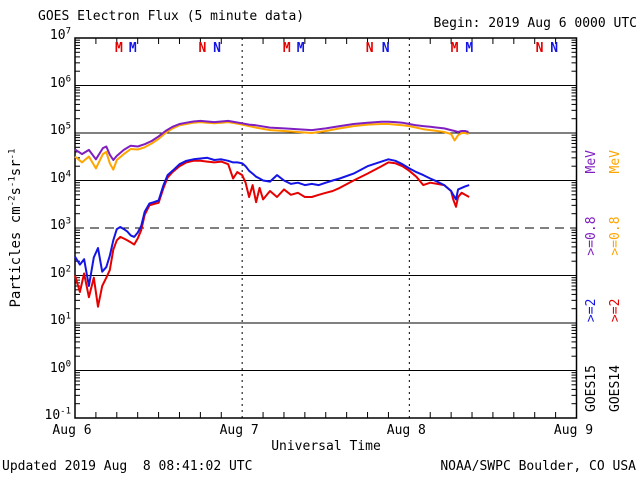  I want to click on begin-label: Begin: 2019 Aug 6 0000 UTC, so click(535, 23).